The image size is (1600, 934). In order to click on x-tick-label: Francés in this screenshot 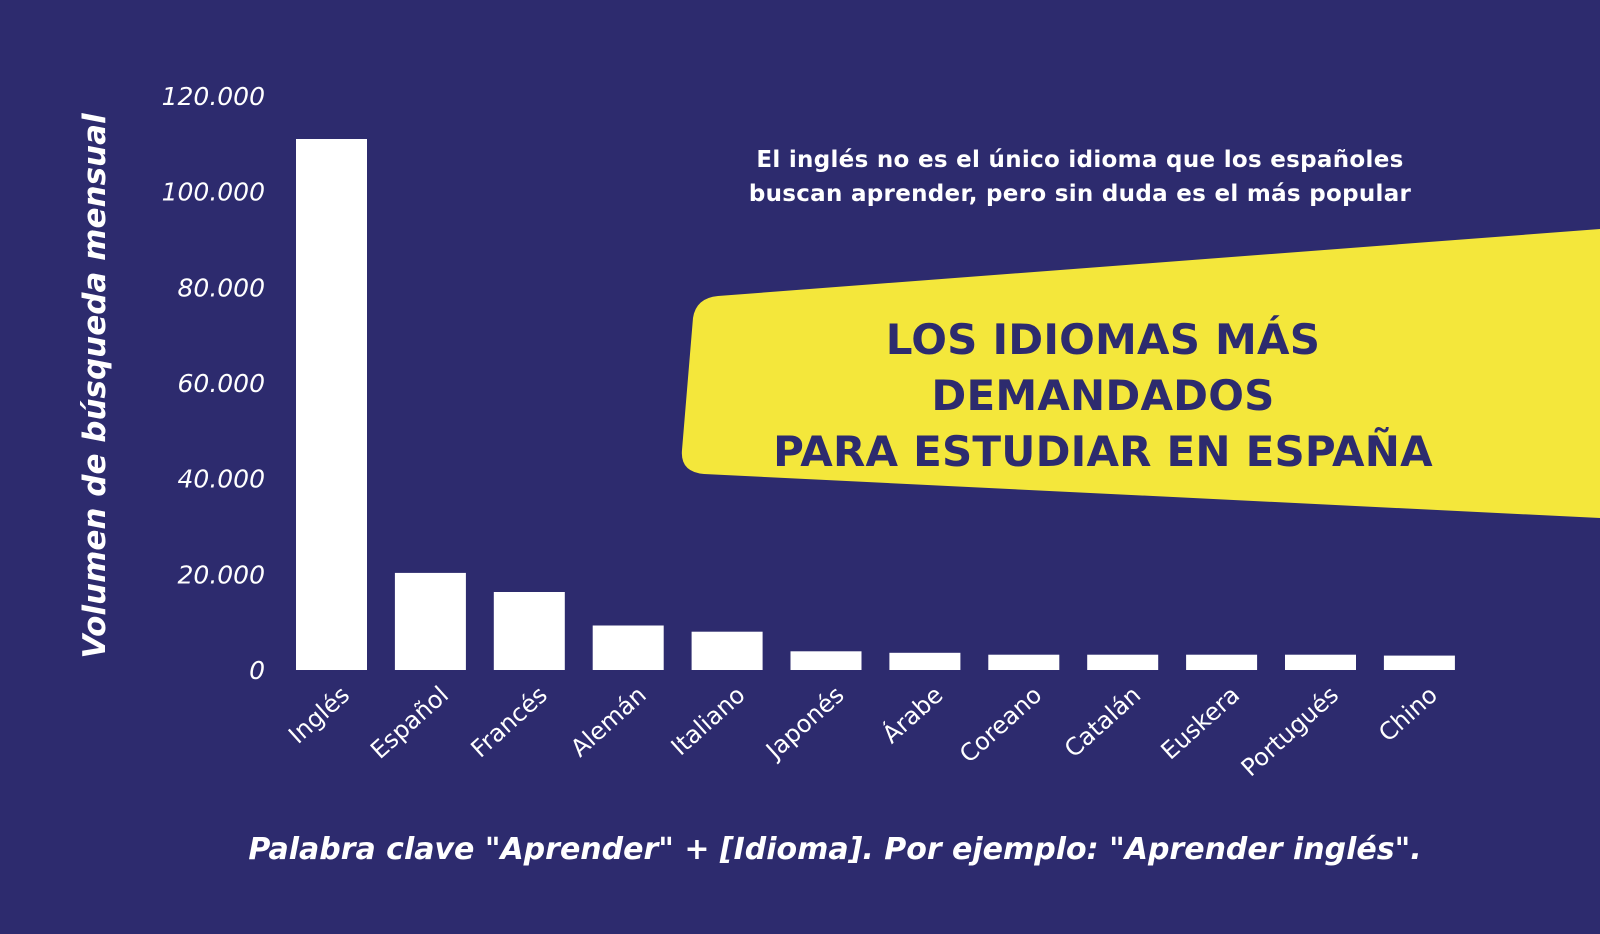, I will do `click(508, 722)`.